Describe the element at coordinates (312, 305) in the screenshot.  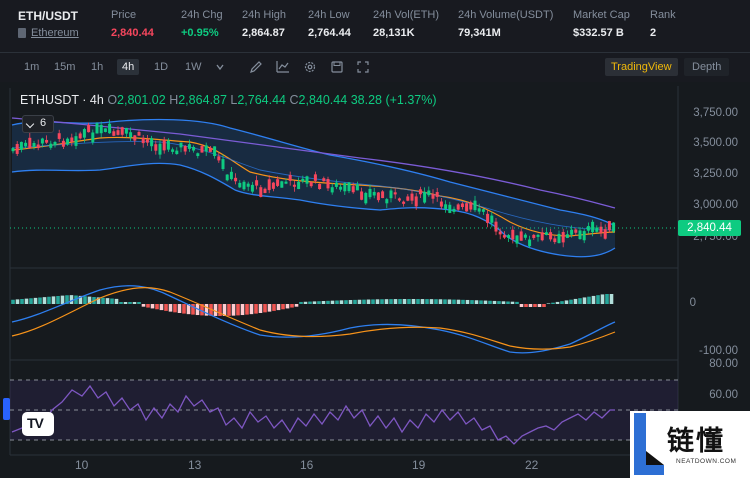
I see `macd-histogram` at that location.